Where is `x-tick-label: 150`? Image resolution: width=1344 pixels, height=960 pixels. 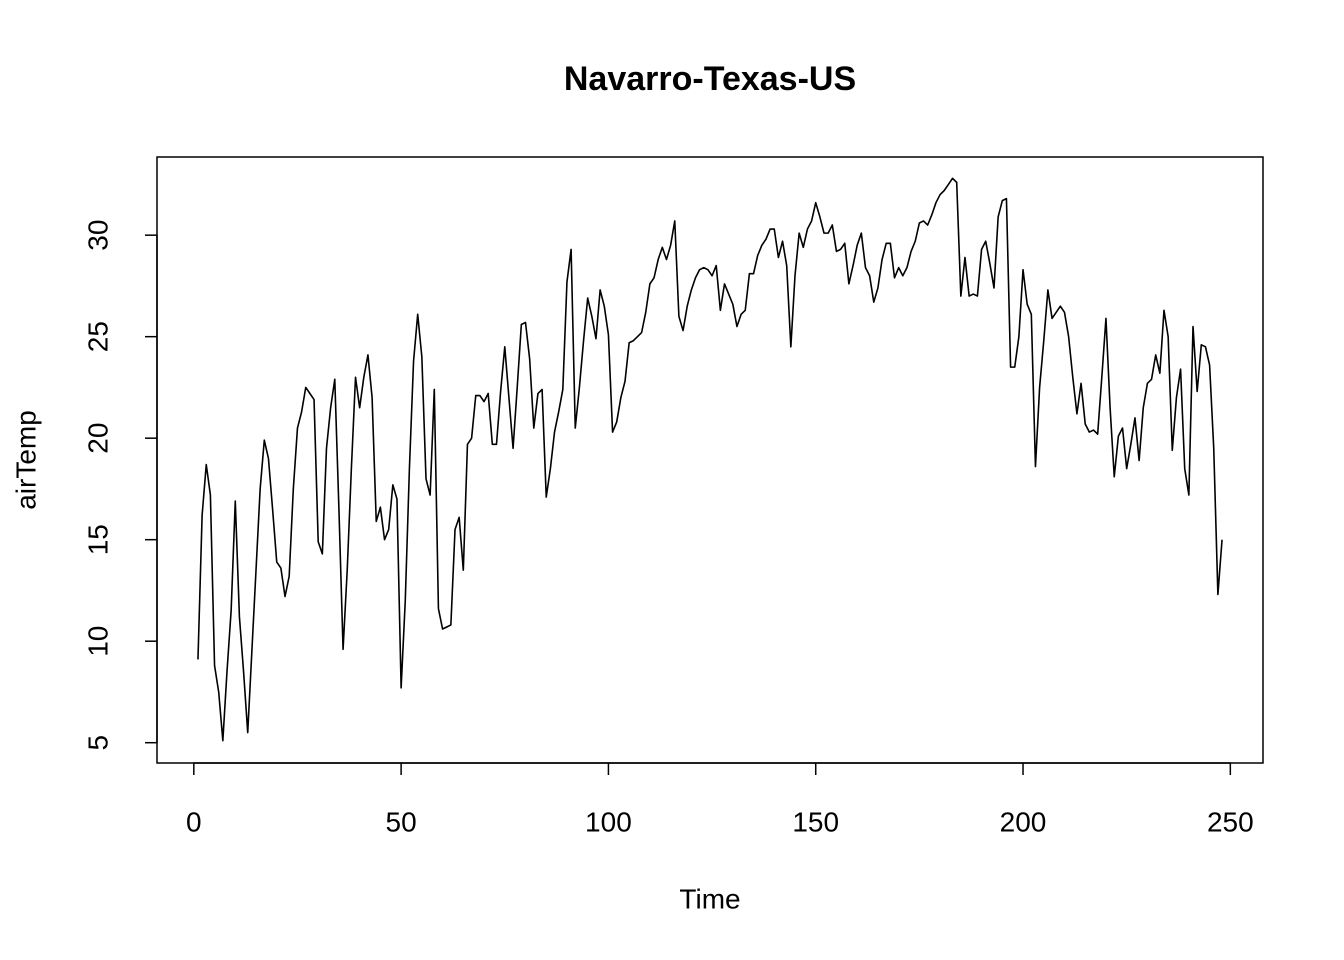 x-tick-label: 150 is located at coordinates (815, 821).